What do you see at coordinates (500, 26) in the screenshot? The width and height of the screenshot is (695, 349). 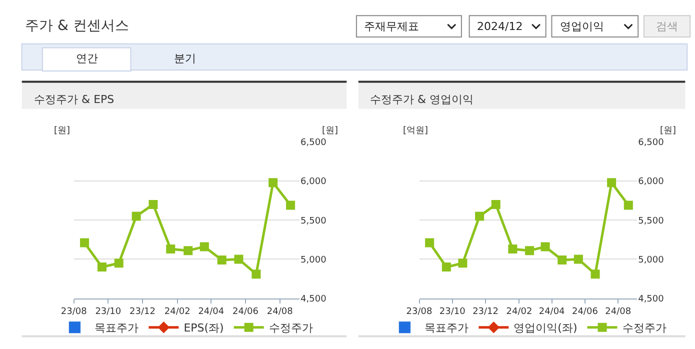 I see `text: 2024/12` at bounding box center [500, 26].